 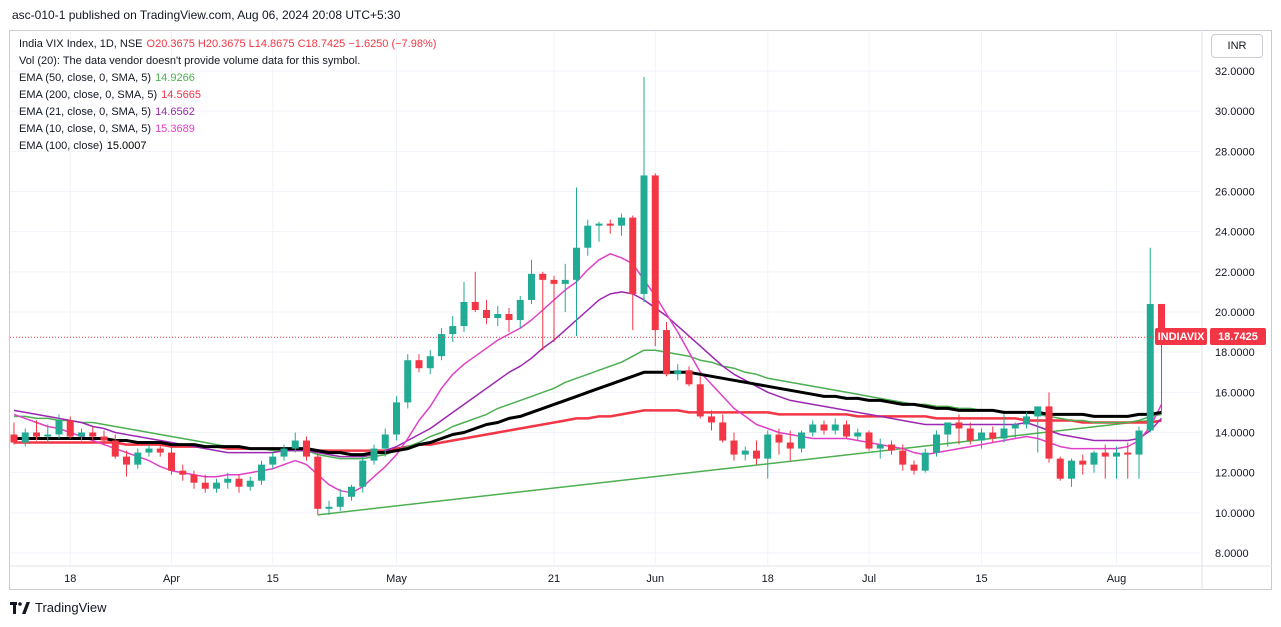 What do you see at coordinates (58, 607) in the screenshot?
I see `tradingview-footer: TradingView` at bounding box center [58, 607].